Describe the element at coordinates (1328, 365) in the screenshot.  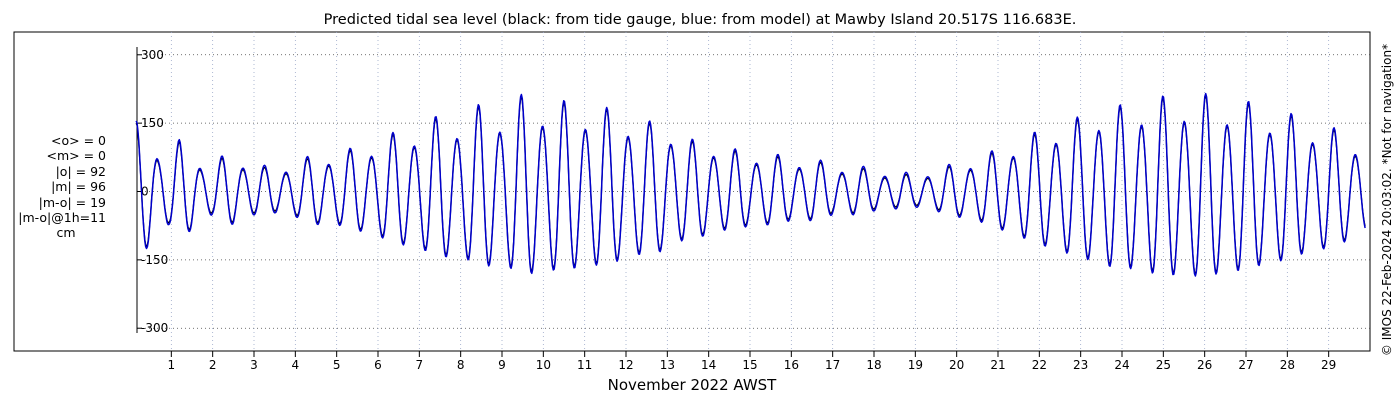
I see `x-tick-label: 29` at that location.